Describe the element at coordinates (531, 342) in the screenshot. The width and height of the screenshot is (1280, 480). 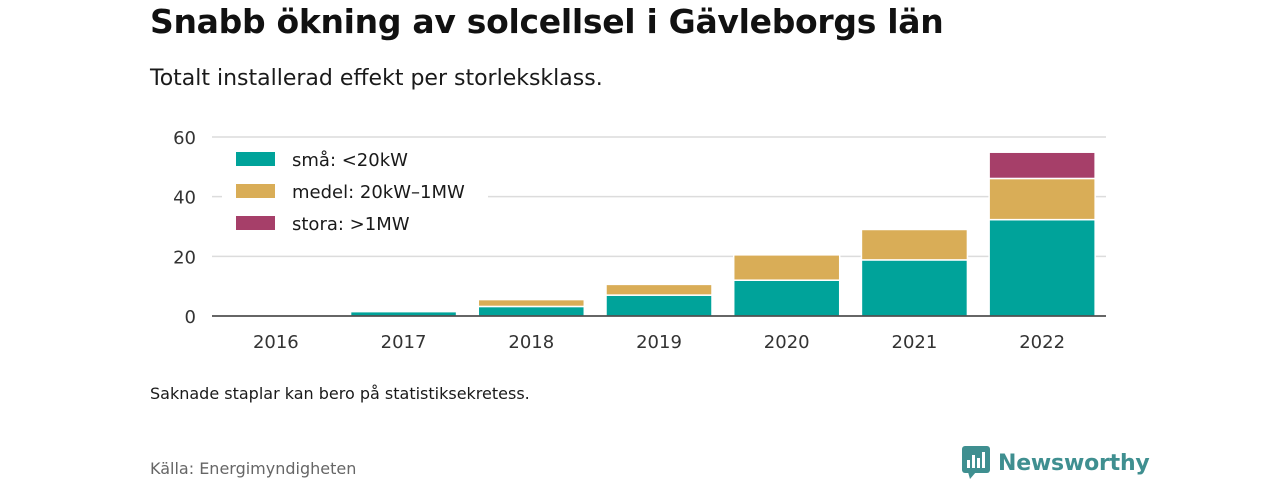
I see `x-tick-label: 2018` at that location.